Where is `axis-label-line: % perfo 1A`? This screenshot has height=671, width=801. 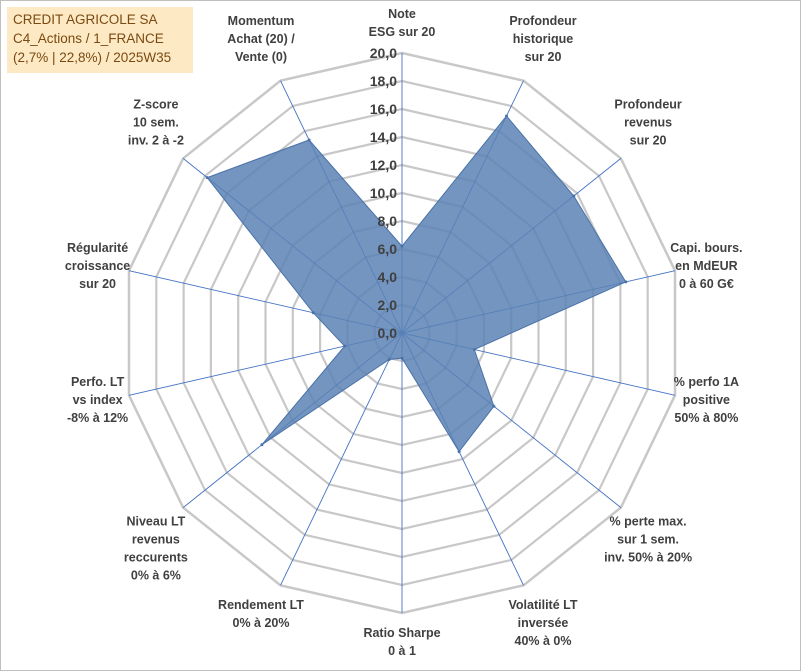 axis-label-line: % perfo 1A is located at coordinates (706, 382).